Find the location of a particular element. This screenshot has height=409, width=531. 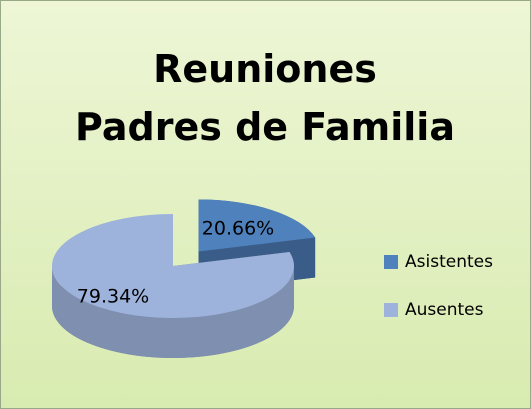

data-label: 20.66% is located at coordinates (238, 229).